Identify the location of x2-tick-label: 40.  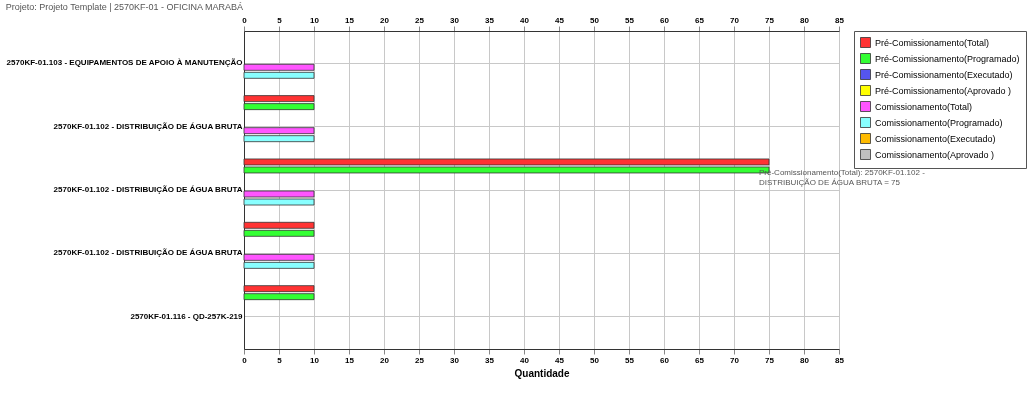
(525, 20).